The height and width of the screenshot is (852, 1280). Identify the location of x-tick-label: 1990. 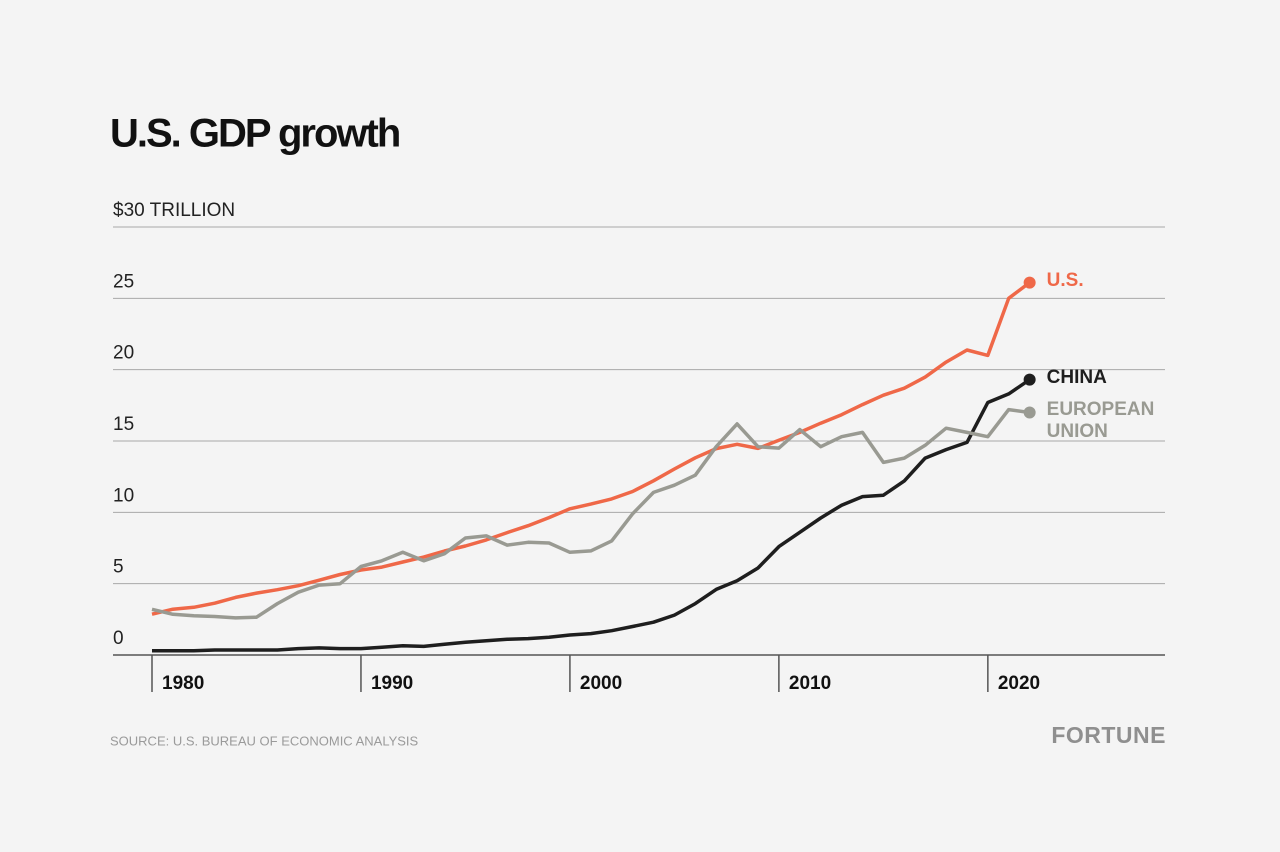
(392, 683).